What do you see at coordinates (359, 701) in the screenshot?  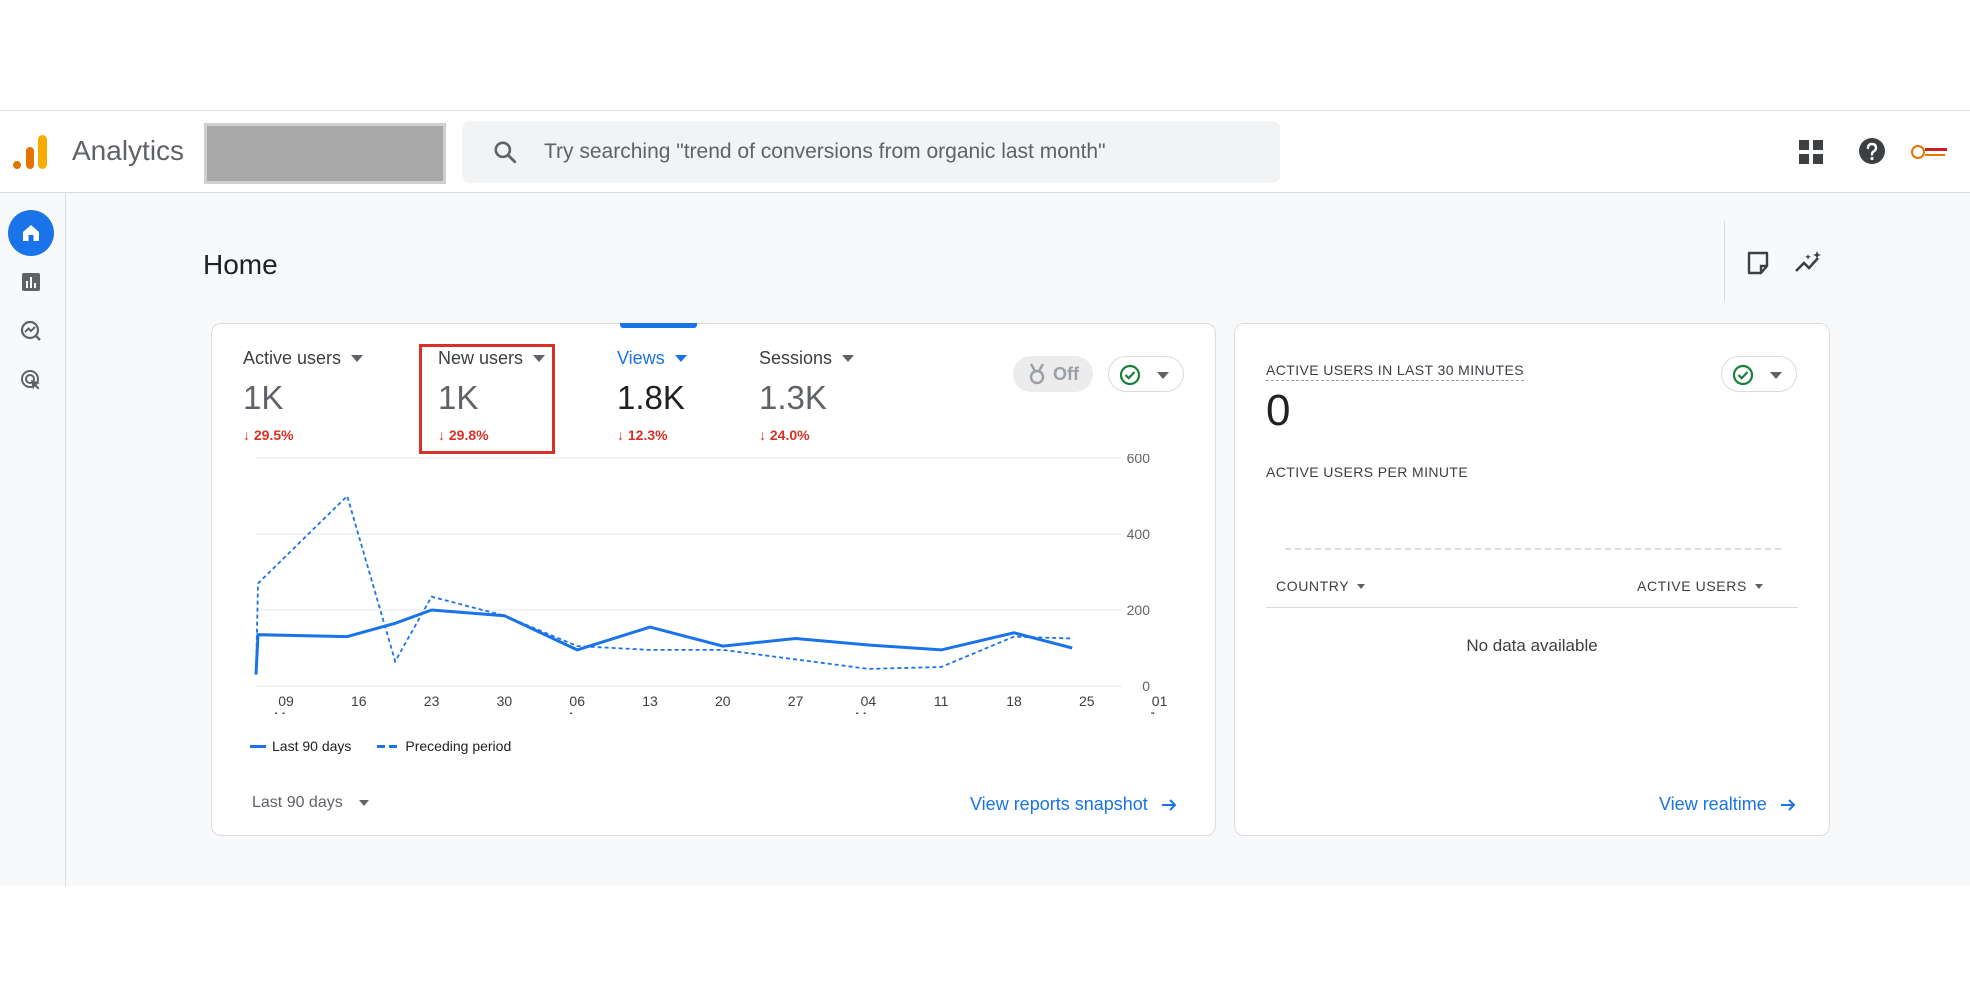 I see `x-tick-label: 16` at bounding box center [359, 701].